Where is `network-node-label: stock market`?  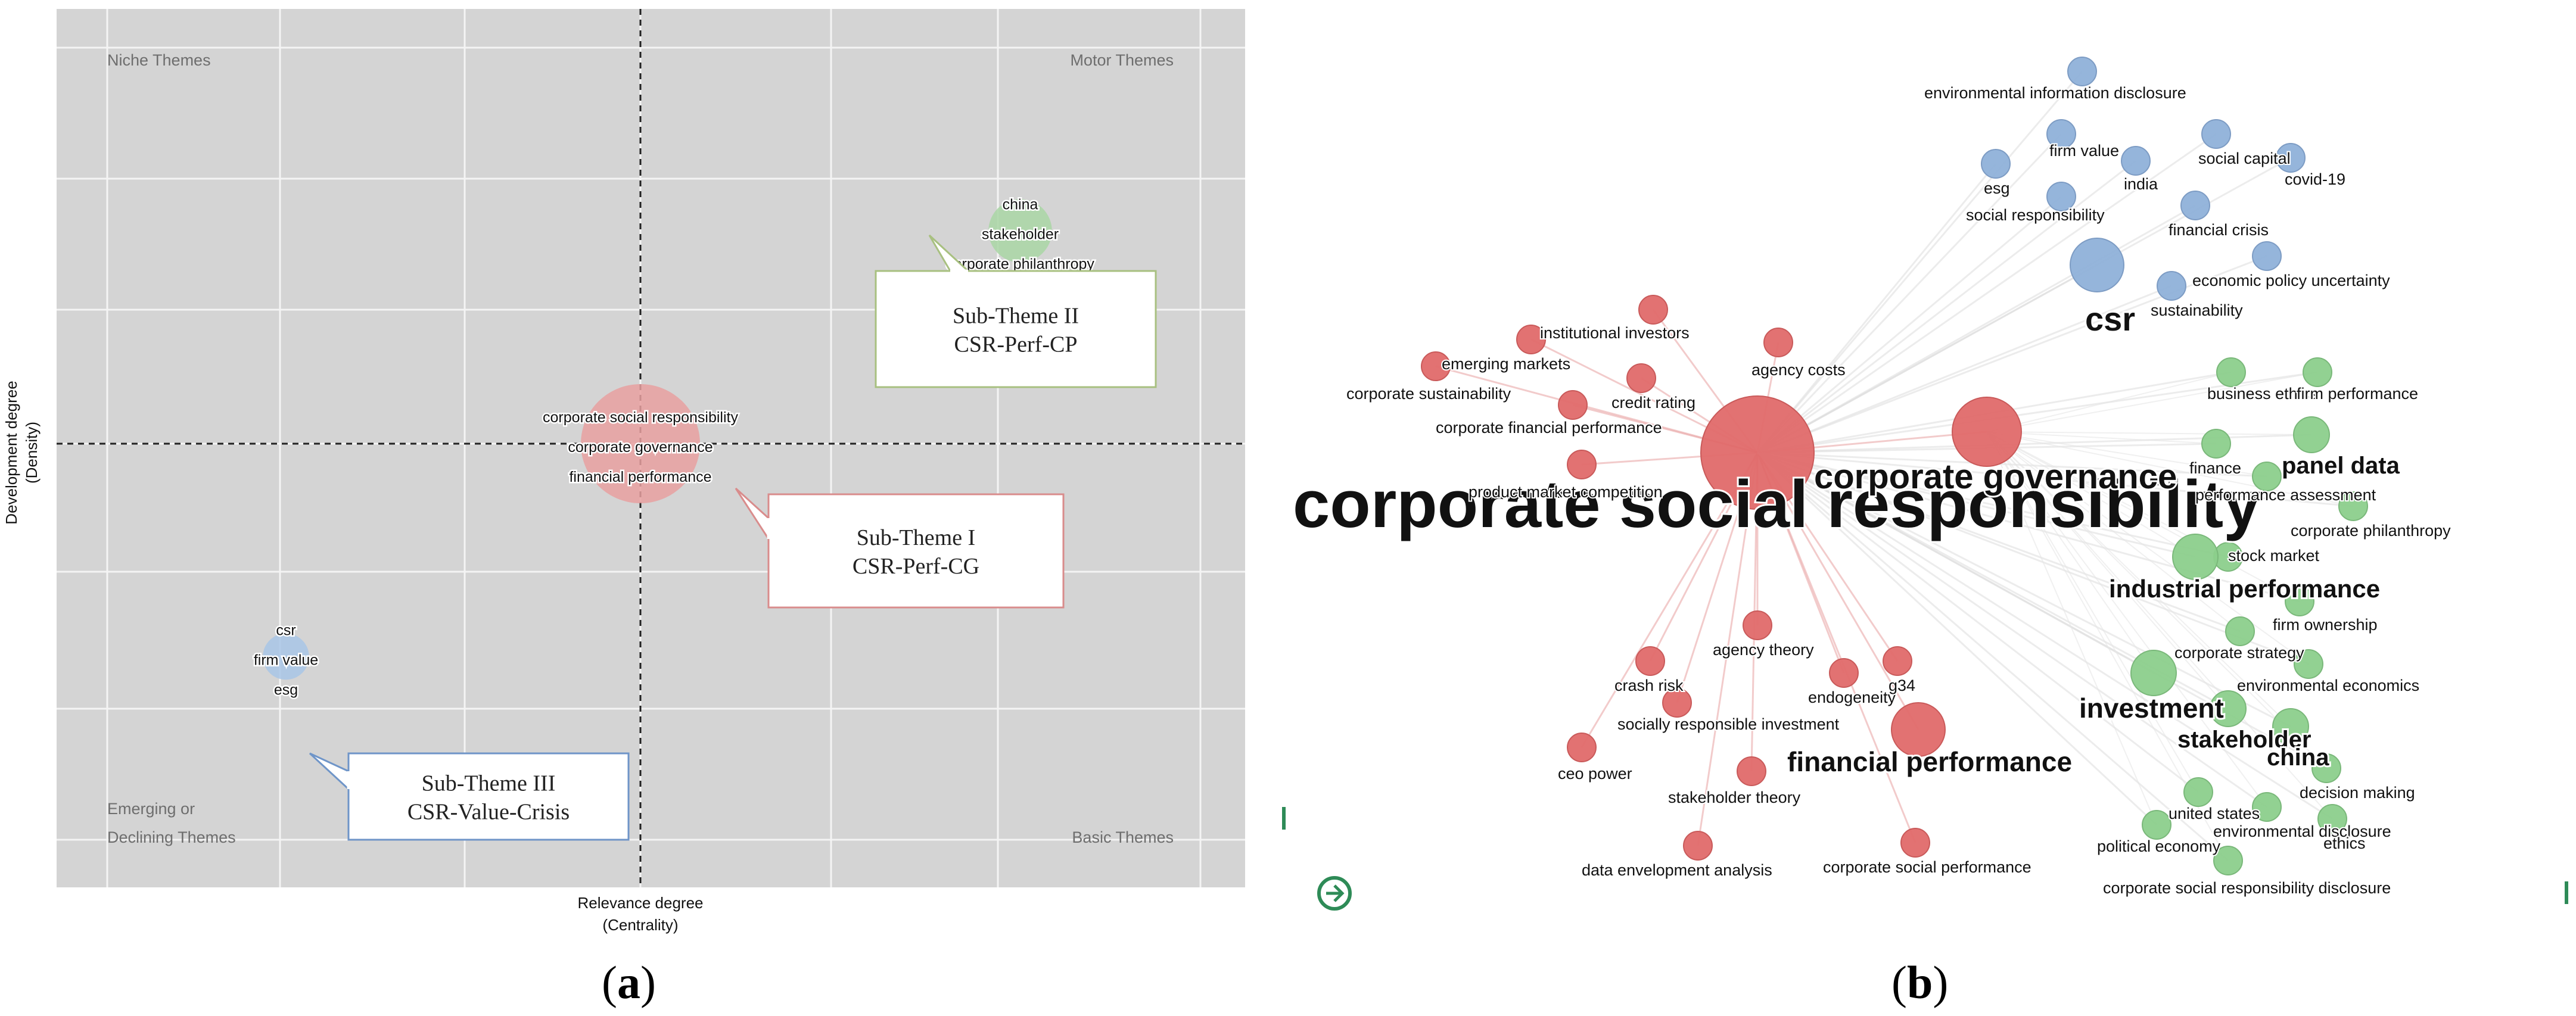
network-node-label: stock market is located at coordinates (2274, 556).